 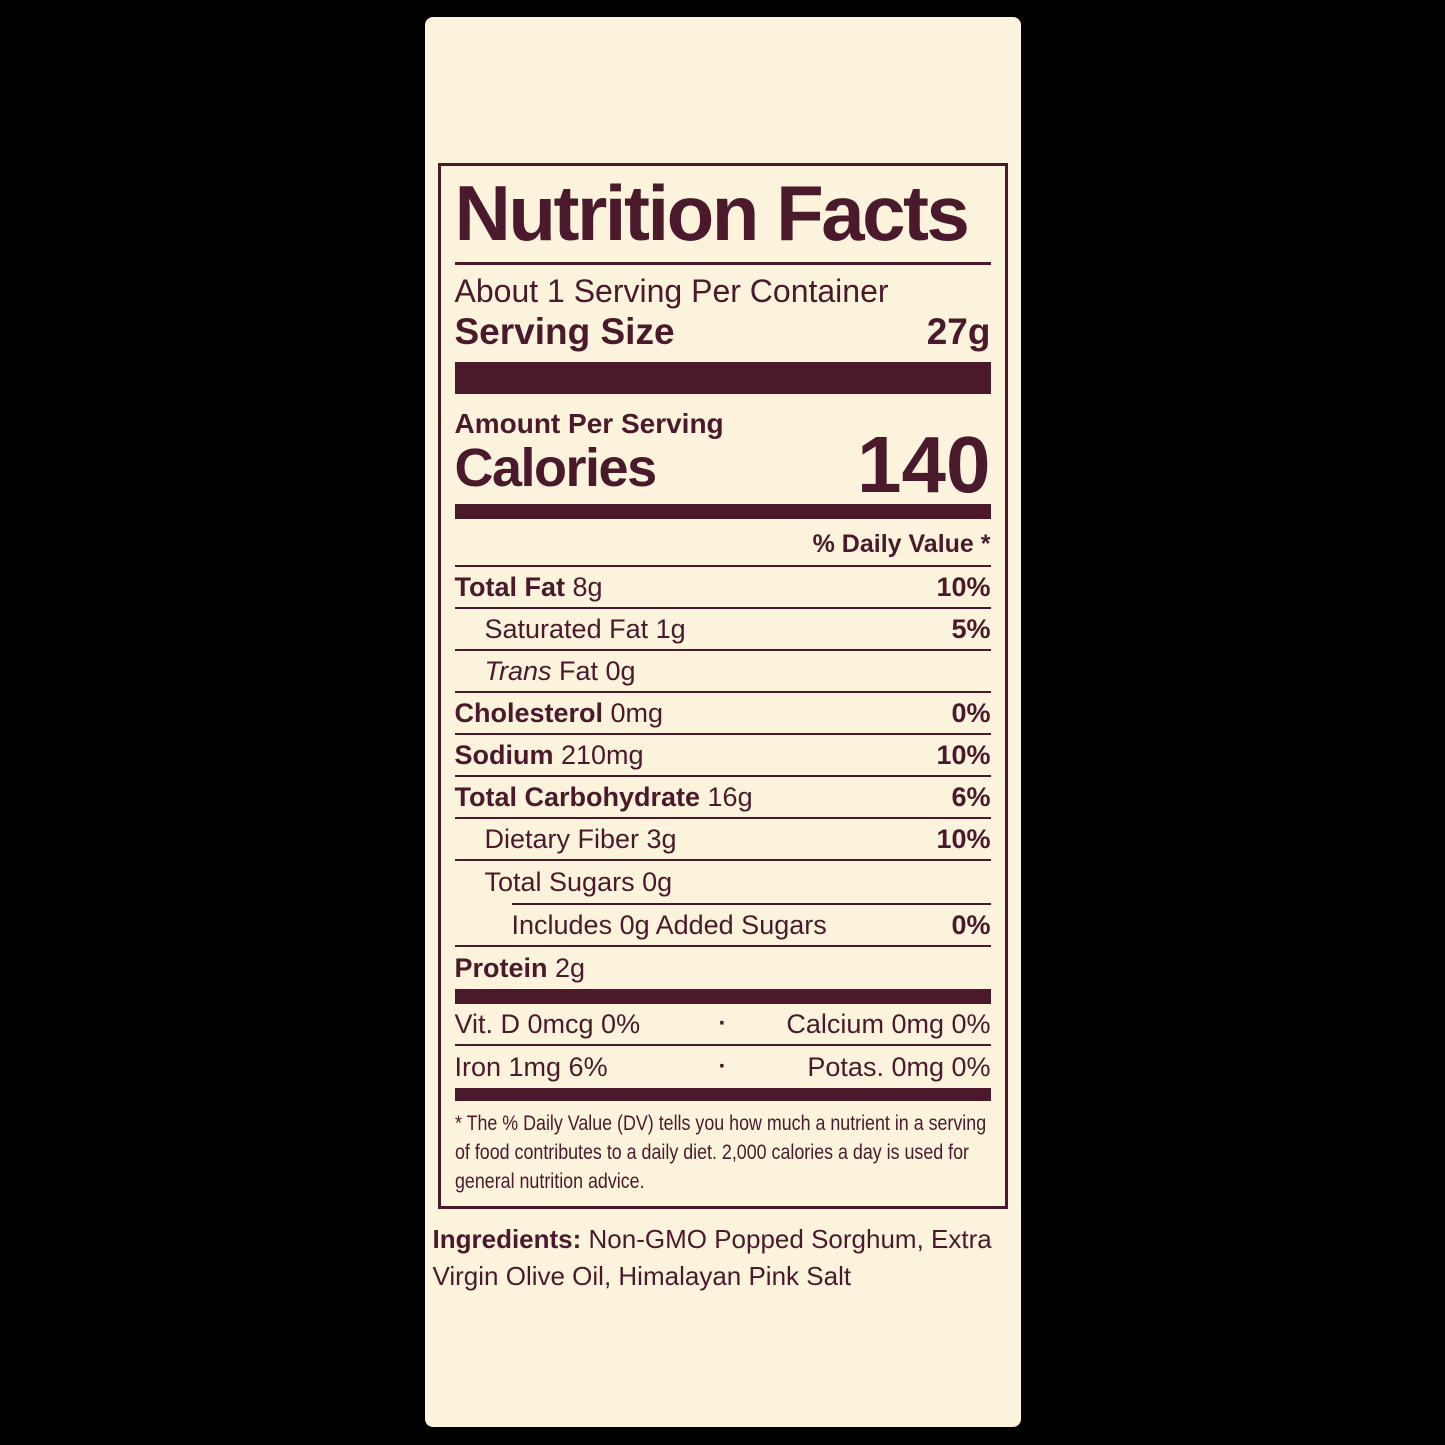 I want to click on micronutrient-right: Potas. 0mg 0%, so click(x=899, y=1066).